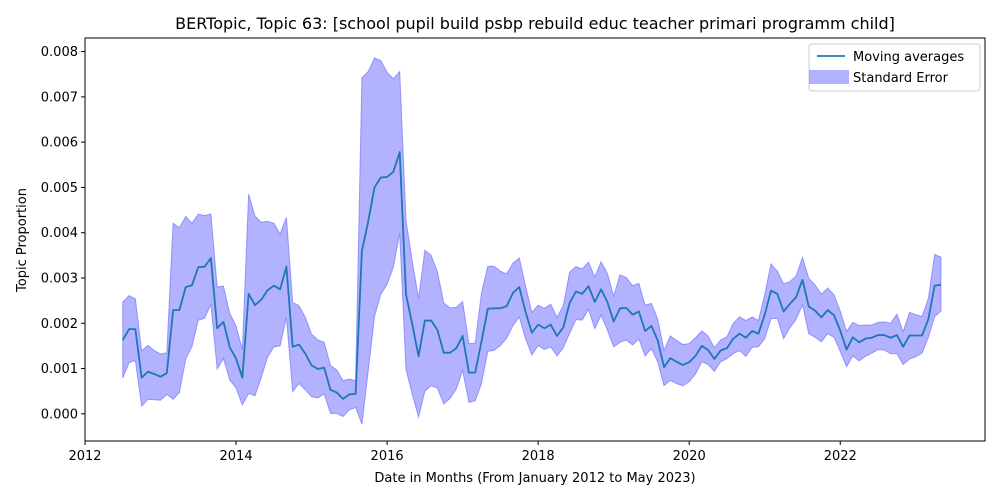 This screenshot has height=500, width=1000. What do you see at coordinates (840, 456) in the screenshot?
I see `x-tick-label: 2022` at bounding box center [840, 456].